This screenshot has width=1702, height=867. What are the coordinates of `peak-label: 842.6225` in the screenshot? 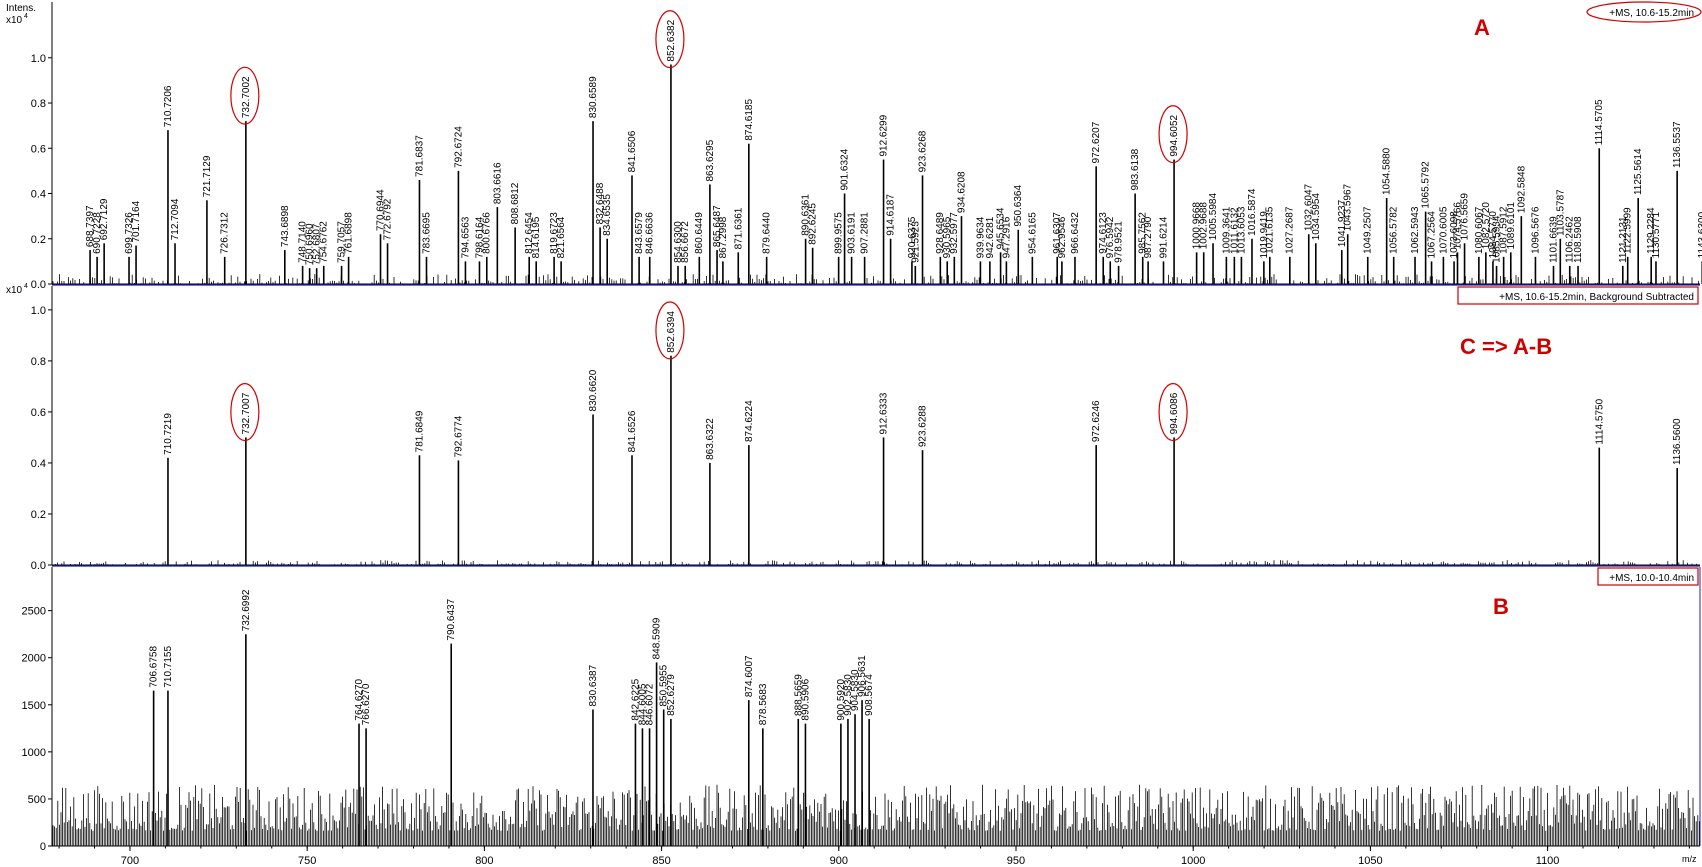 It's located at (635, 699).